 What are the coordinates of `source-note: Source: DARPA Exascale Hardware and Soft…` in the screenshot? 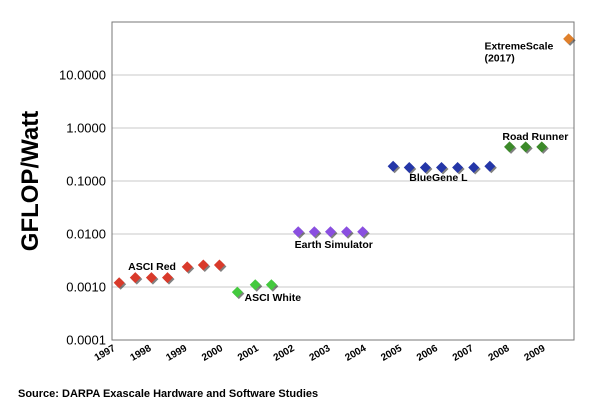 It's located at (168, 394).